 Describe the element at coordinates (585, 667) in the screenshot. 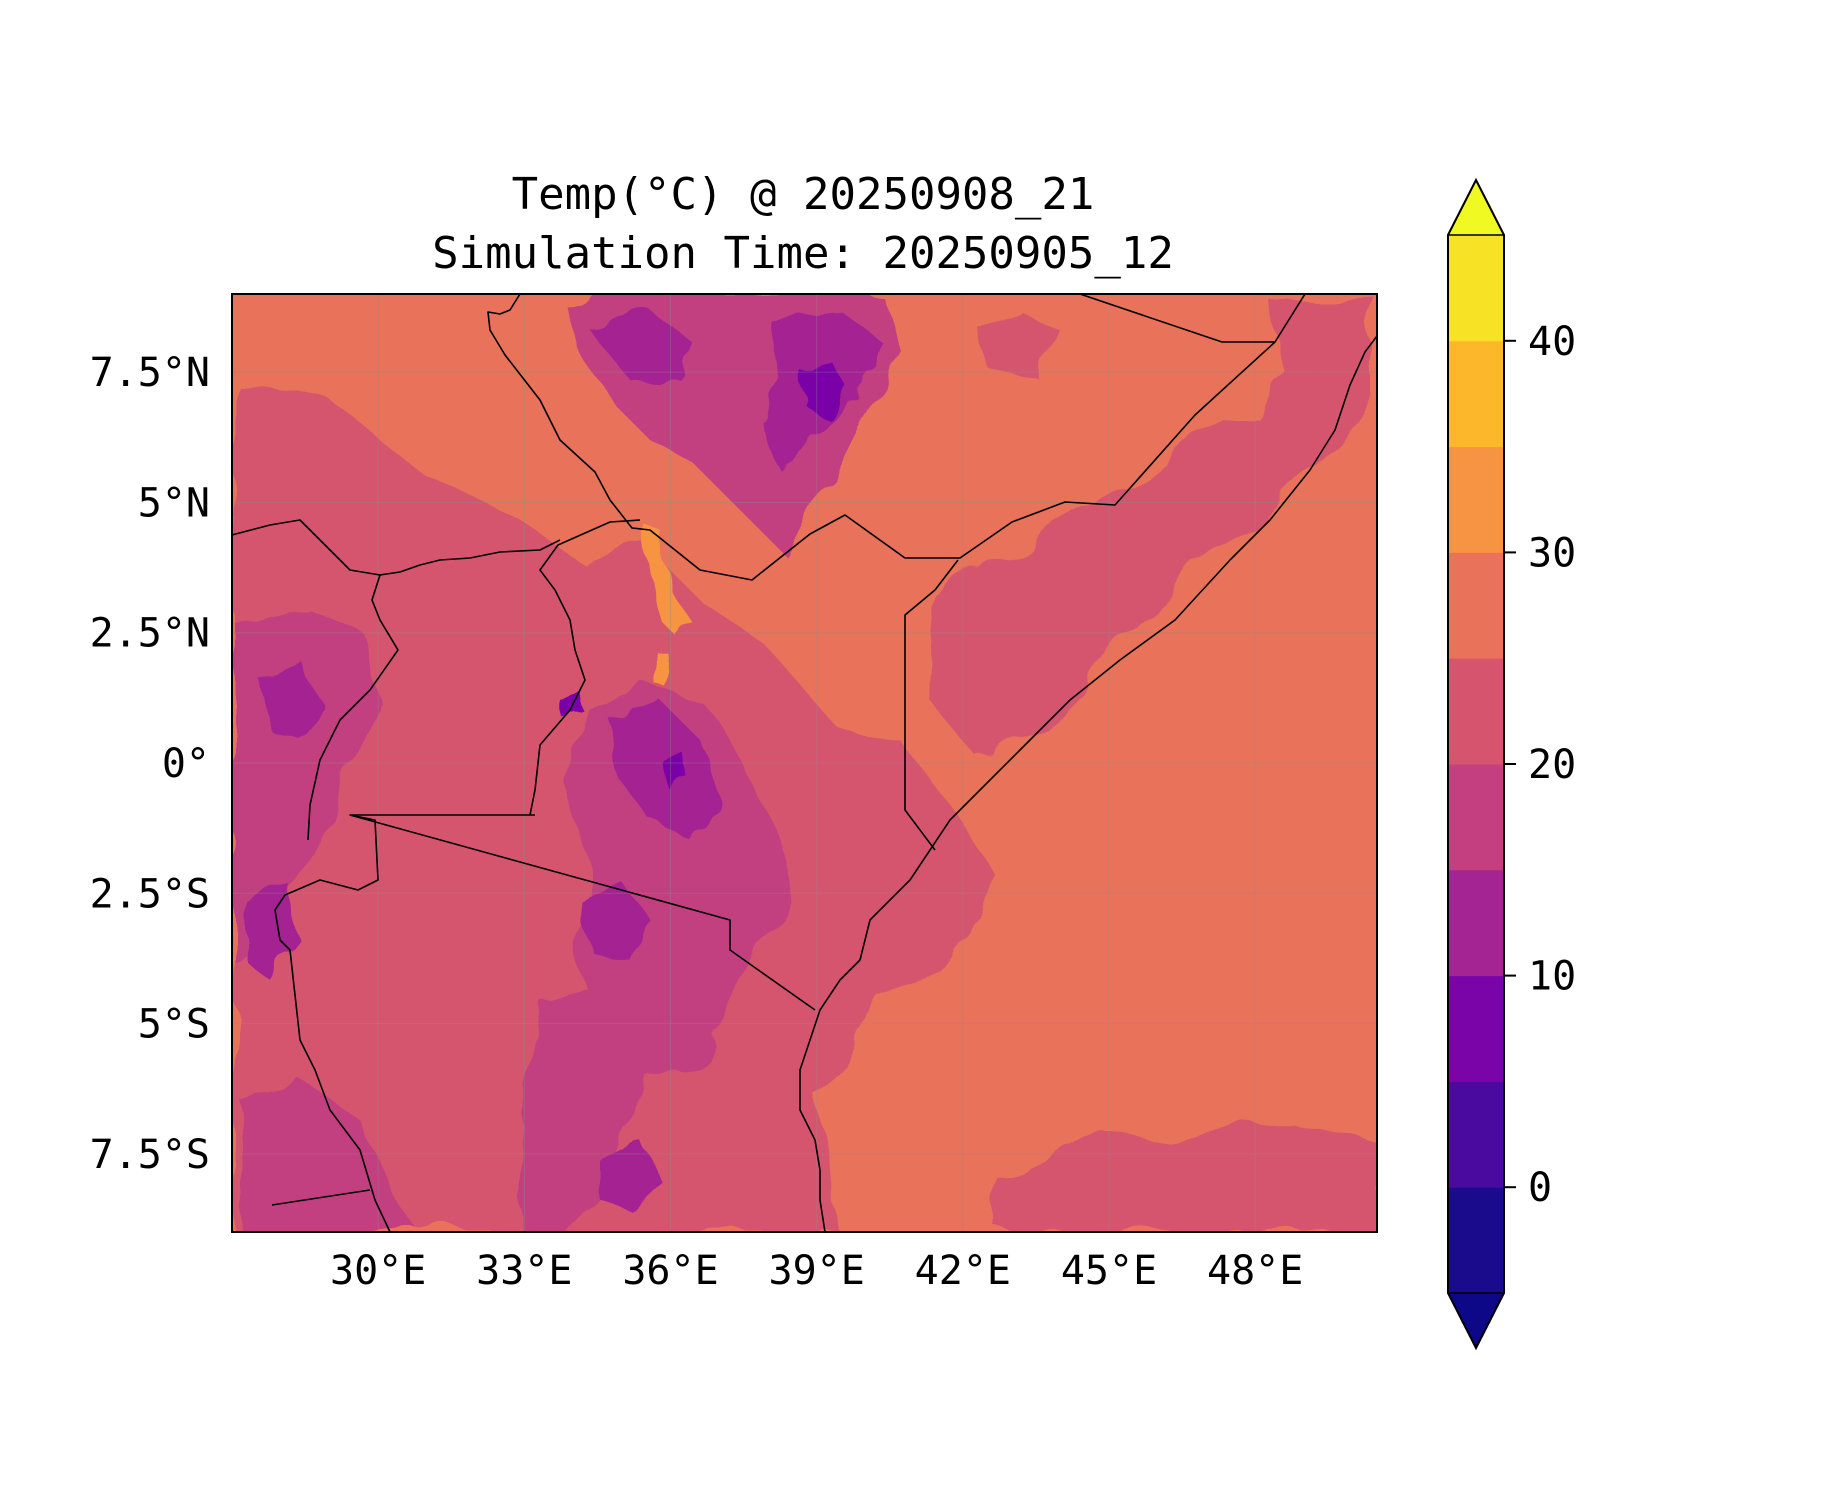

I see `border-kenya-uganda` at that location.